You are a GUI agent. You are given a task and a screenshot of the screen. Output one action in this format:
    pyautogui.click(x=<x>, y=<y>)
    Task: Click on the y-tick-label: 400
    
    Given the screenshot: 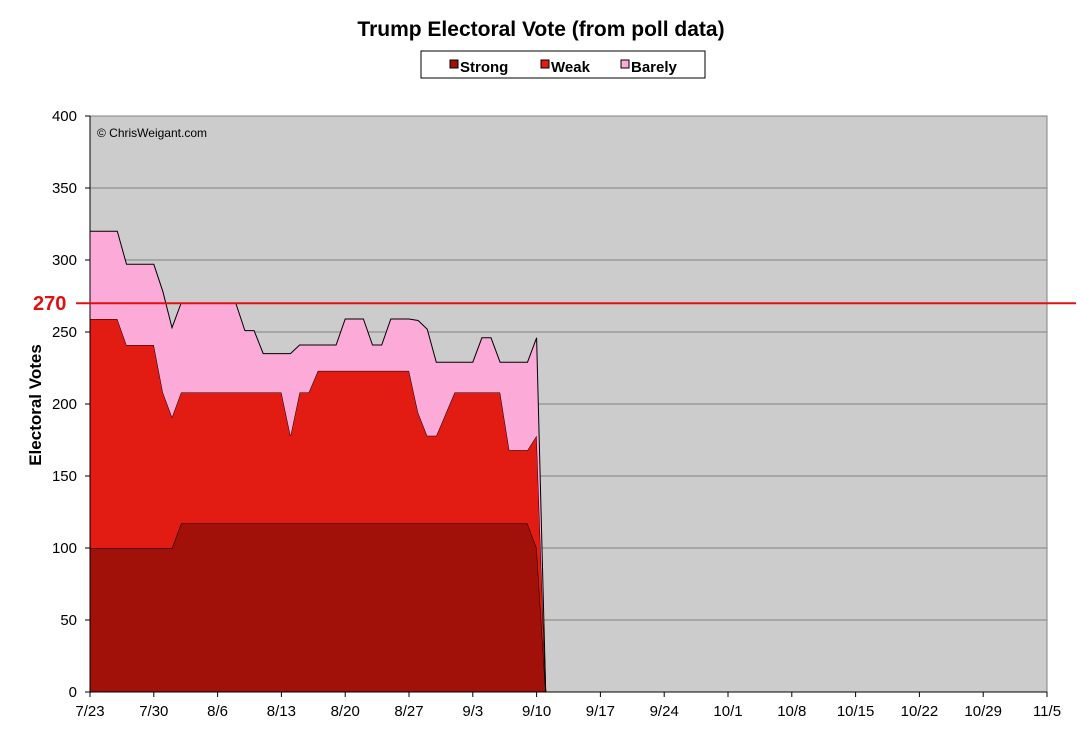 What is the action you would take?
    pyautogui.click(x=64, y=116)
    